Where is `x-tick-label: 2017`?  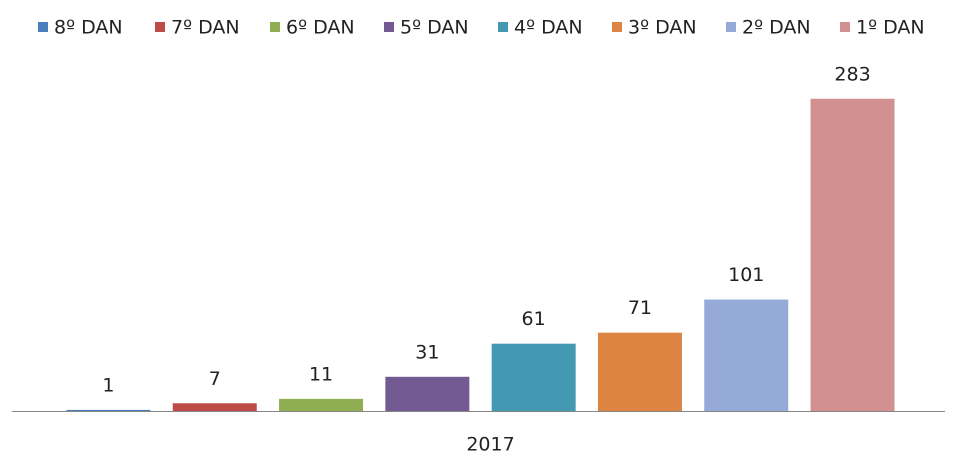
x-tick-label: 2017 is located at coordinates (490, 445).